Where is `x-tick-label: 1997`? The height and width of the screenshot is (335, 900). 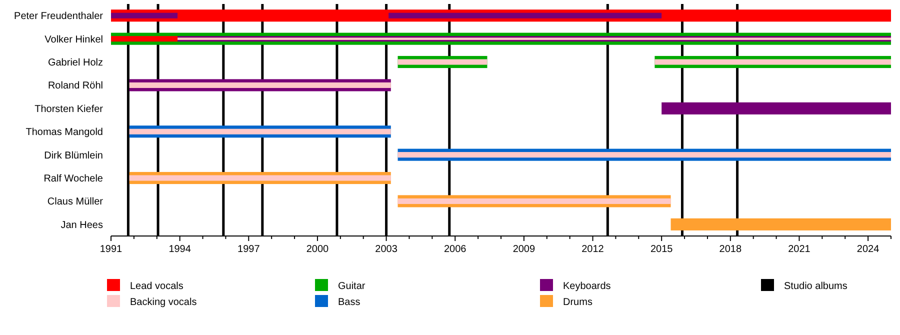
x-tick-label: 1997 is located at coordinates (249, 249).